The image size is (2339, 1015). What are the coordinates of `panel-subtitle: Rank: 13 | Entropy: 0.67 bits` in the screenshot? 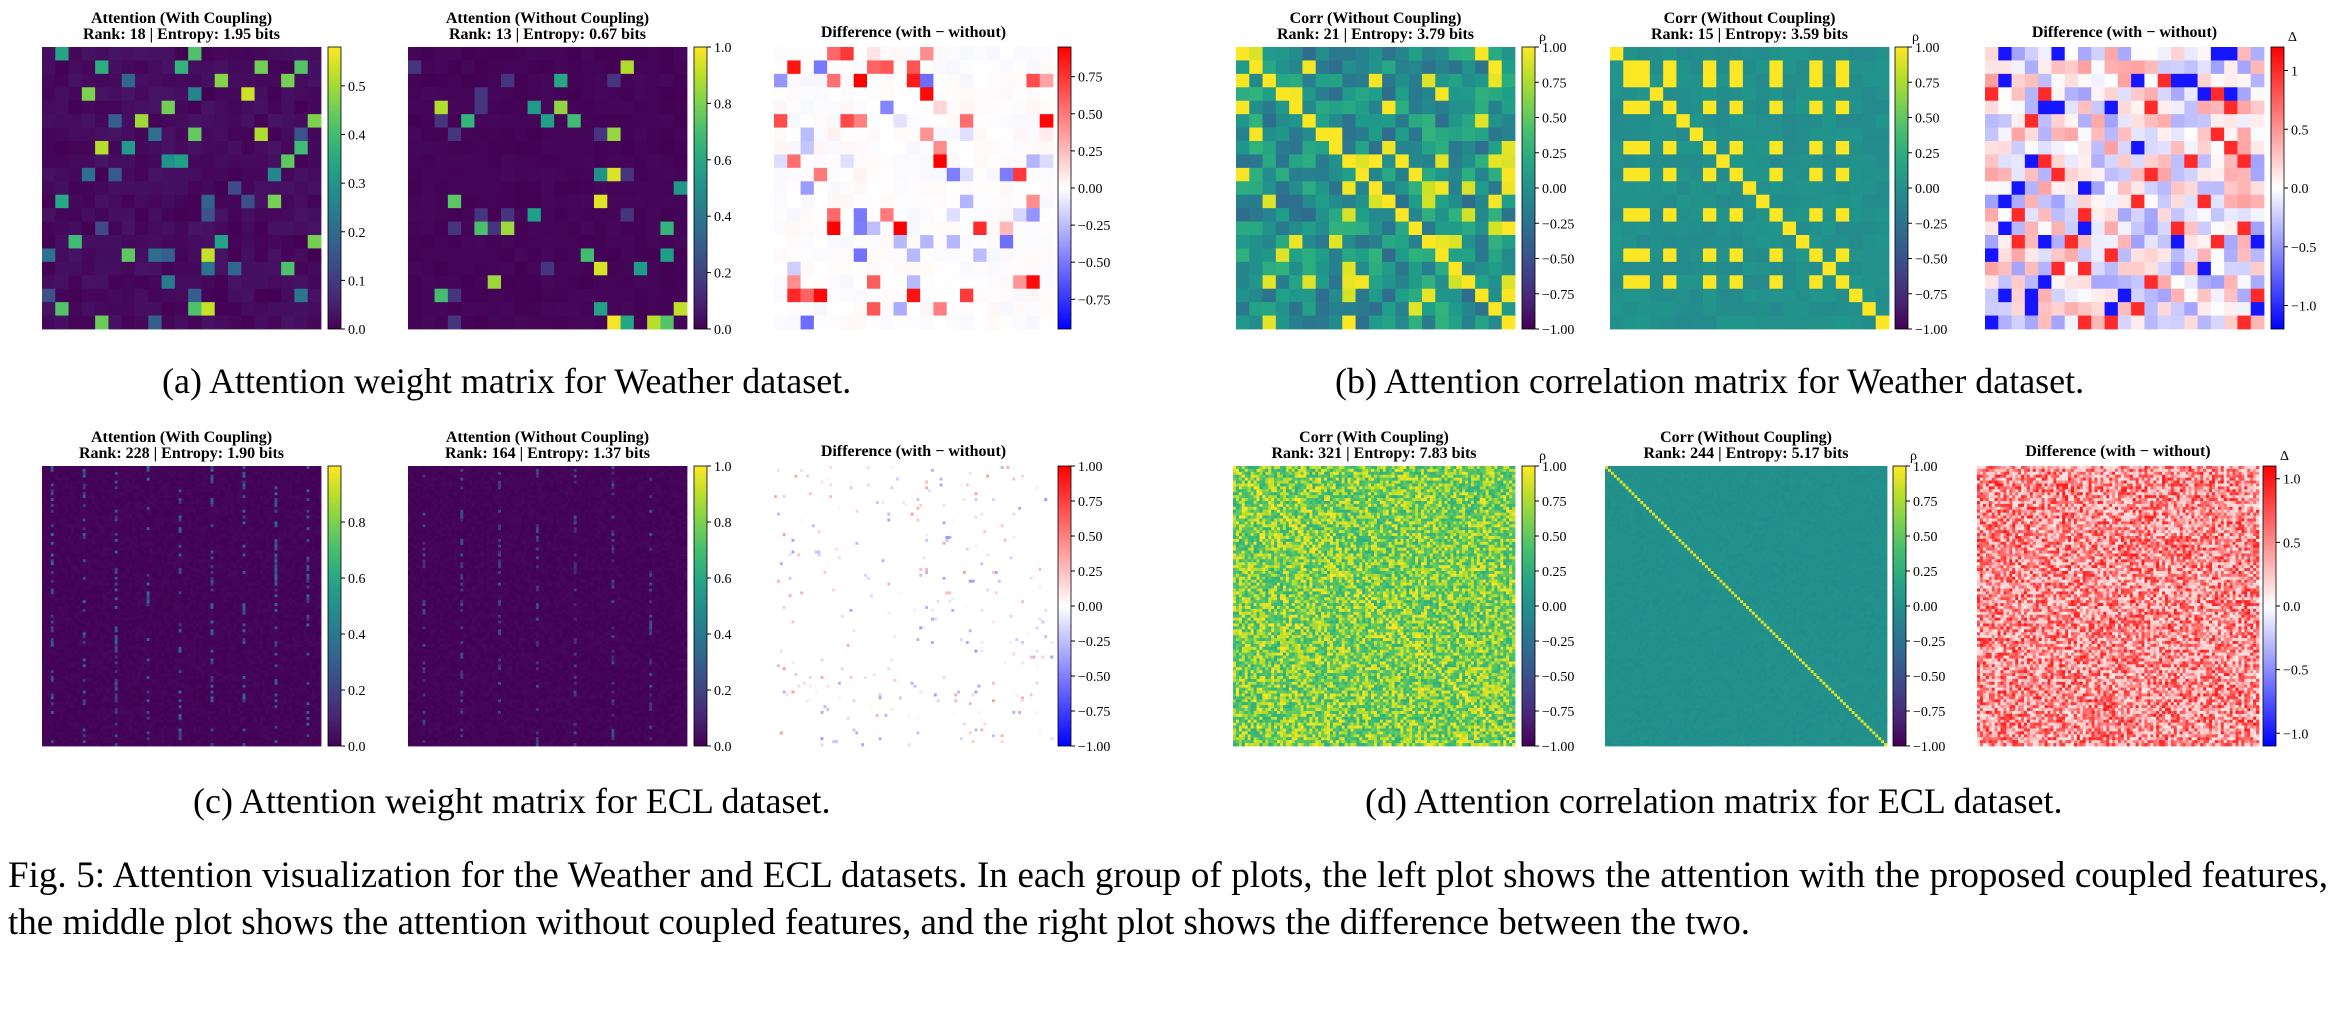 It's located at (547, 34).